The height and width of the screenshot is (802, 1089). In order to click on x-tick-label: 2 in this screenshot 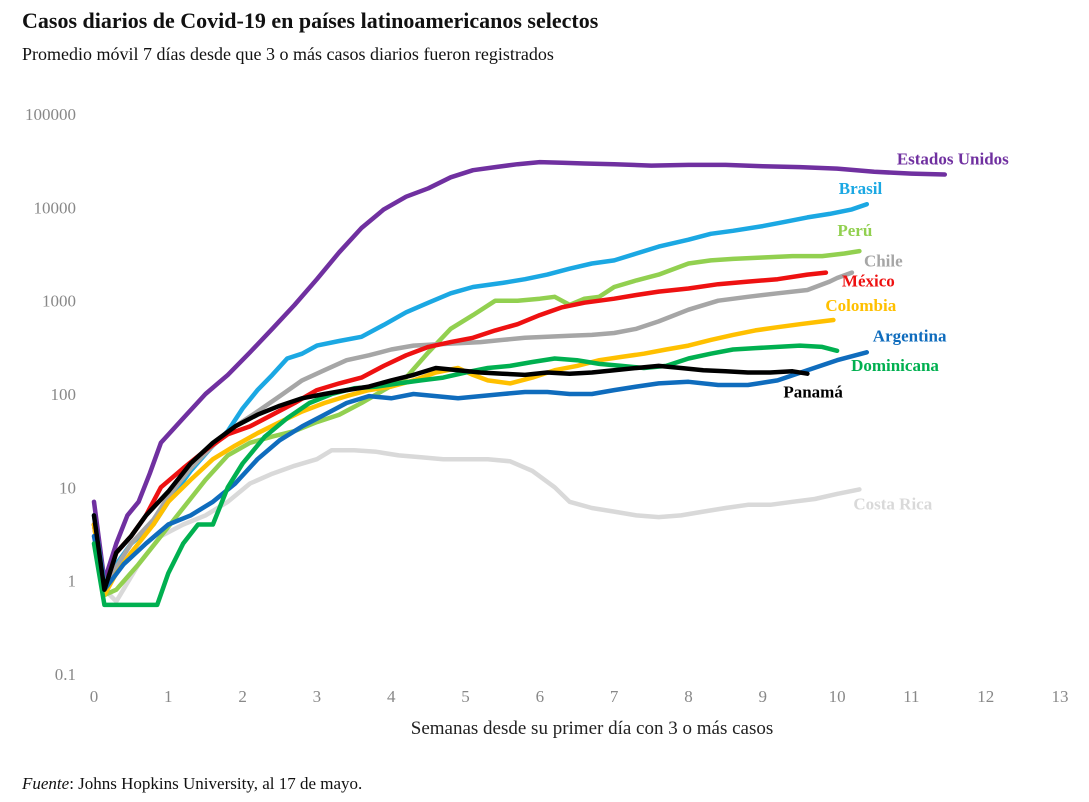, I will do `click(242, 696)`.